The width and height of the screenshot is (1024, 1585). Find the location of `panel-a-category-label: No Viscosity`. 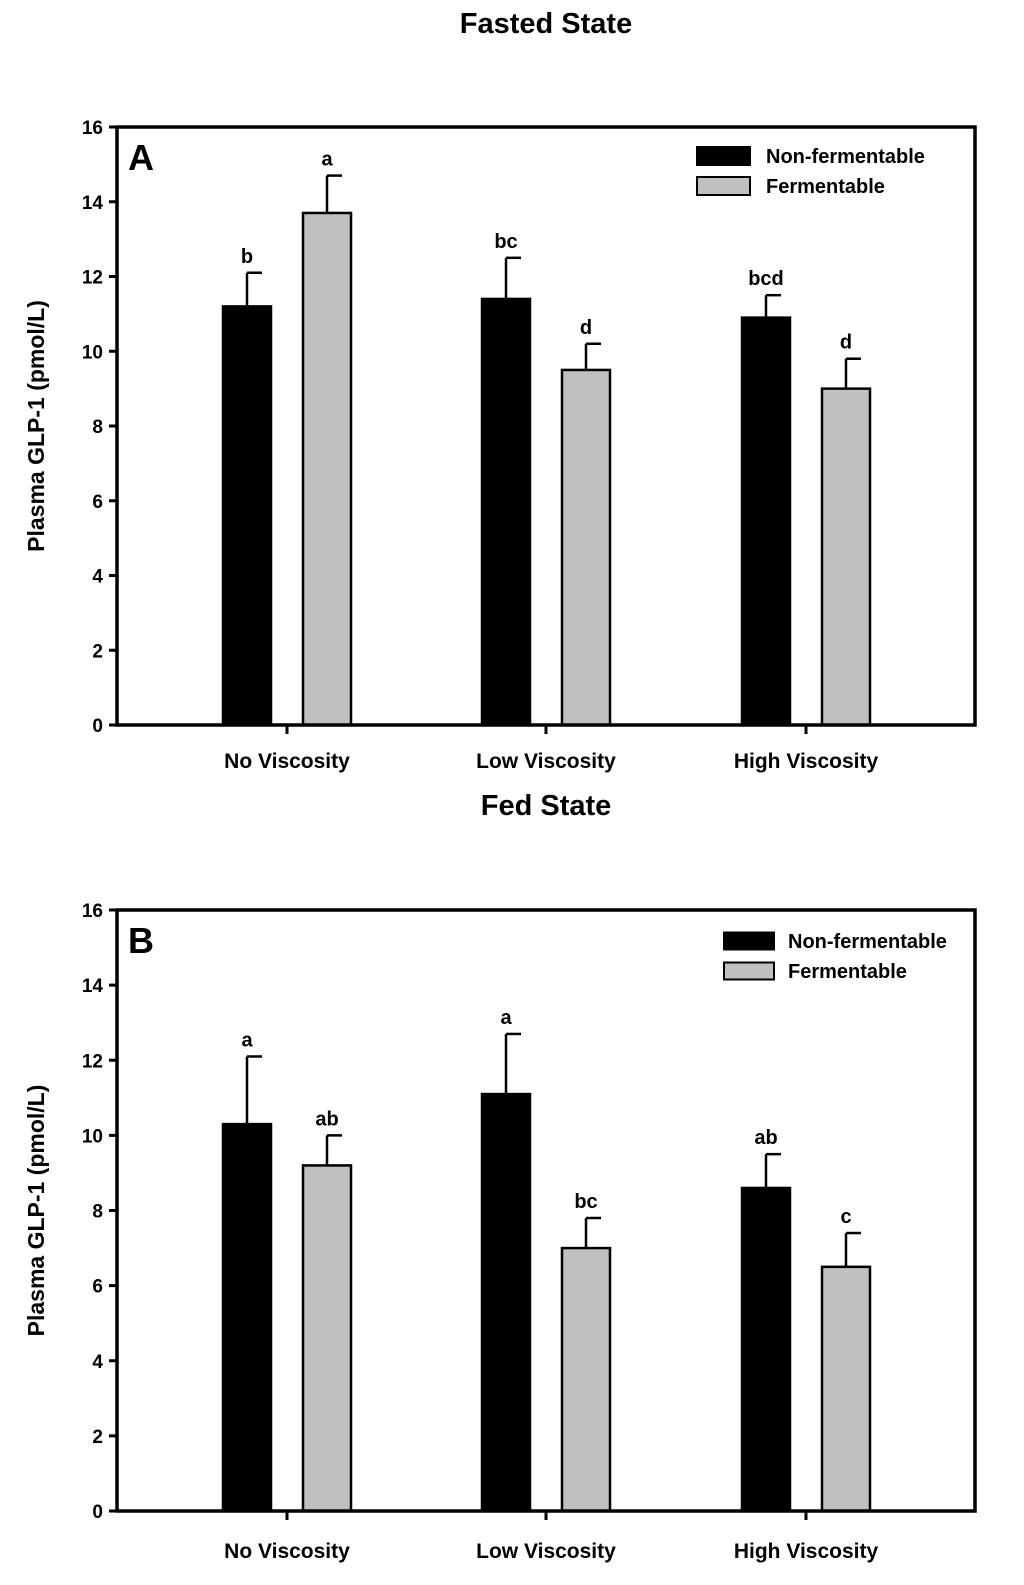

panel-a-category-label: No Viscosity is located at coordinates (287, 761).